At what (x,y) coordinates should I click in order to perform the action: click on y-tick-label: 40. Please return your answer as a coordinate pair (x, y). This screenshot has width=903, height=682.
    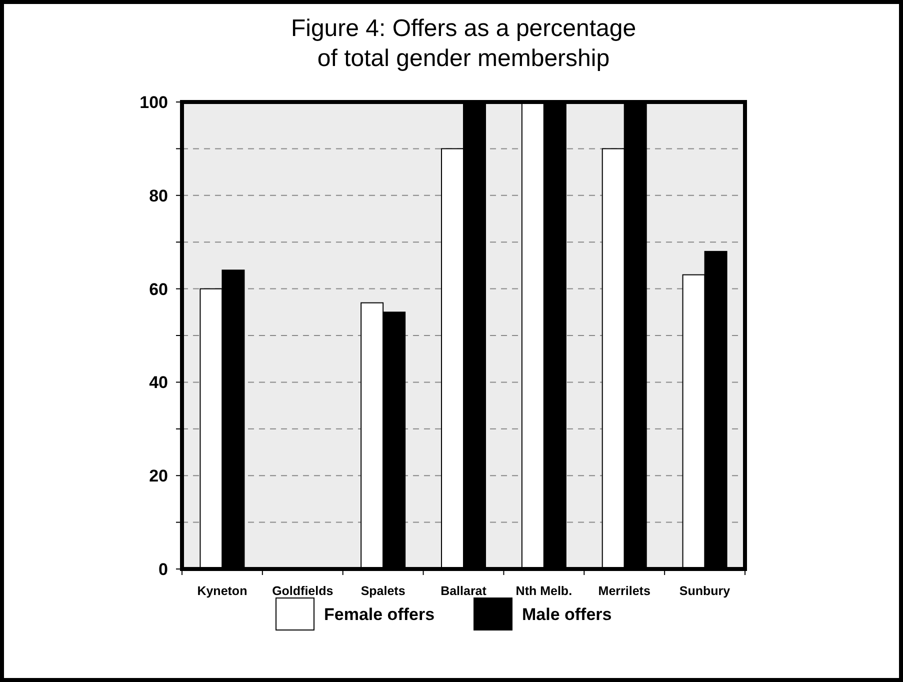
    Looking at the image, I should click on (158, 382).